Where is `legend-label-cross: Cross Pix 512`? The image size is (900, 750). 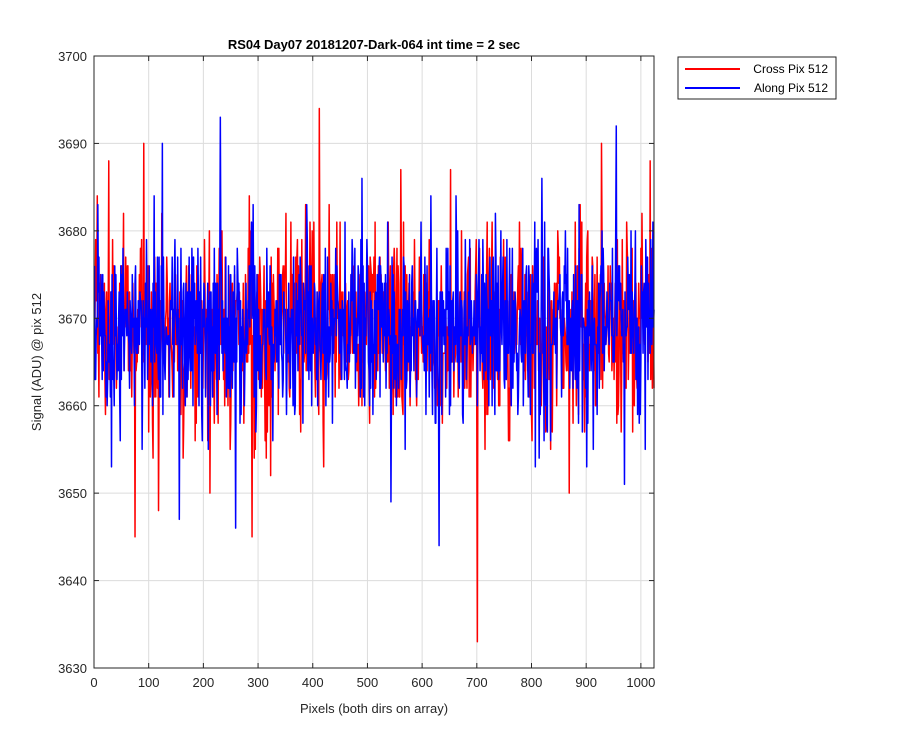 legend-label-cross: Cross Pix 512 is located at coordinates (790, 69).